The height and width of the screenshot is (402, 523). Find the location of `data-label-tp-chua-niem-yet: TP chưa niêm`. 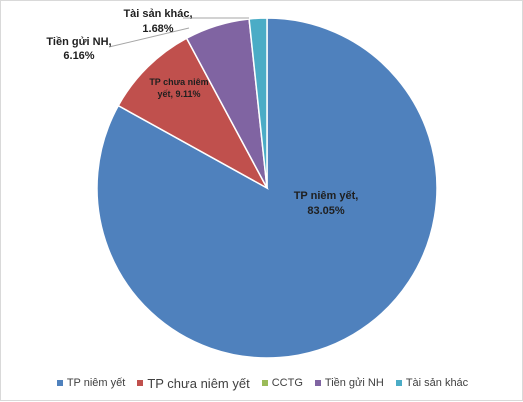

data-label-tp-chua-niem-yet: TP chưa niêm is located at coordinates (178, 82).